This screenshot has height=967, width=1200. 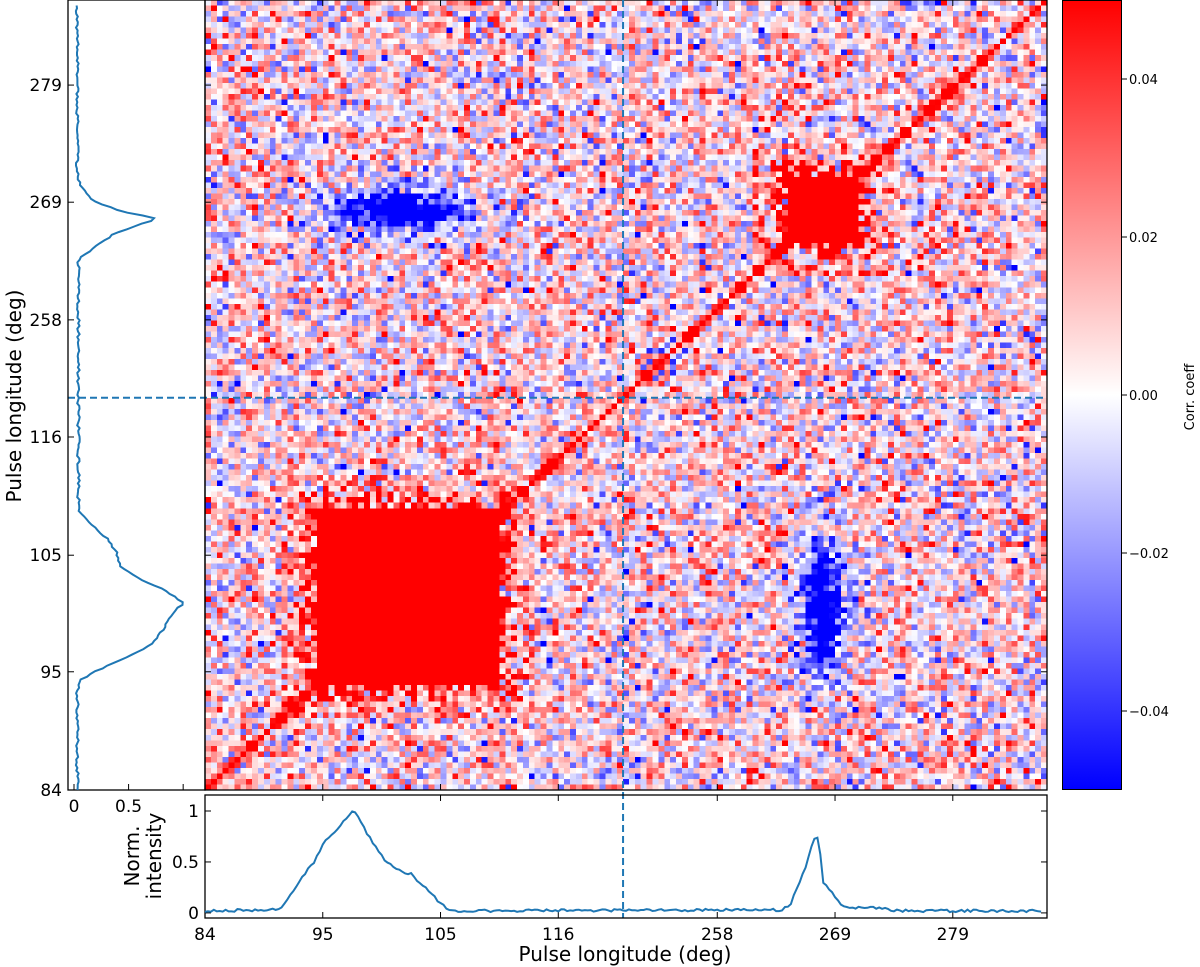 I want to click on colorbar-tick-label: 0.04, so click(x=1143, y=80).